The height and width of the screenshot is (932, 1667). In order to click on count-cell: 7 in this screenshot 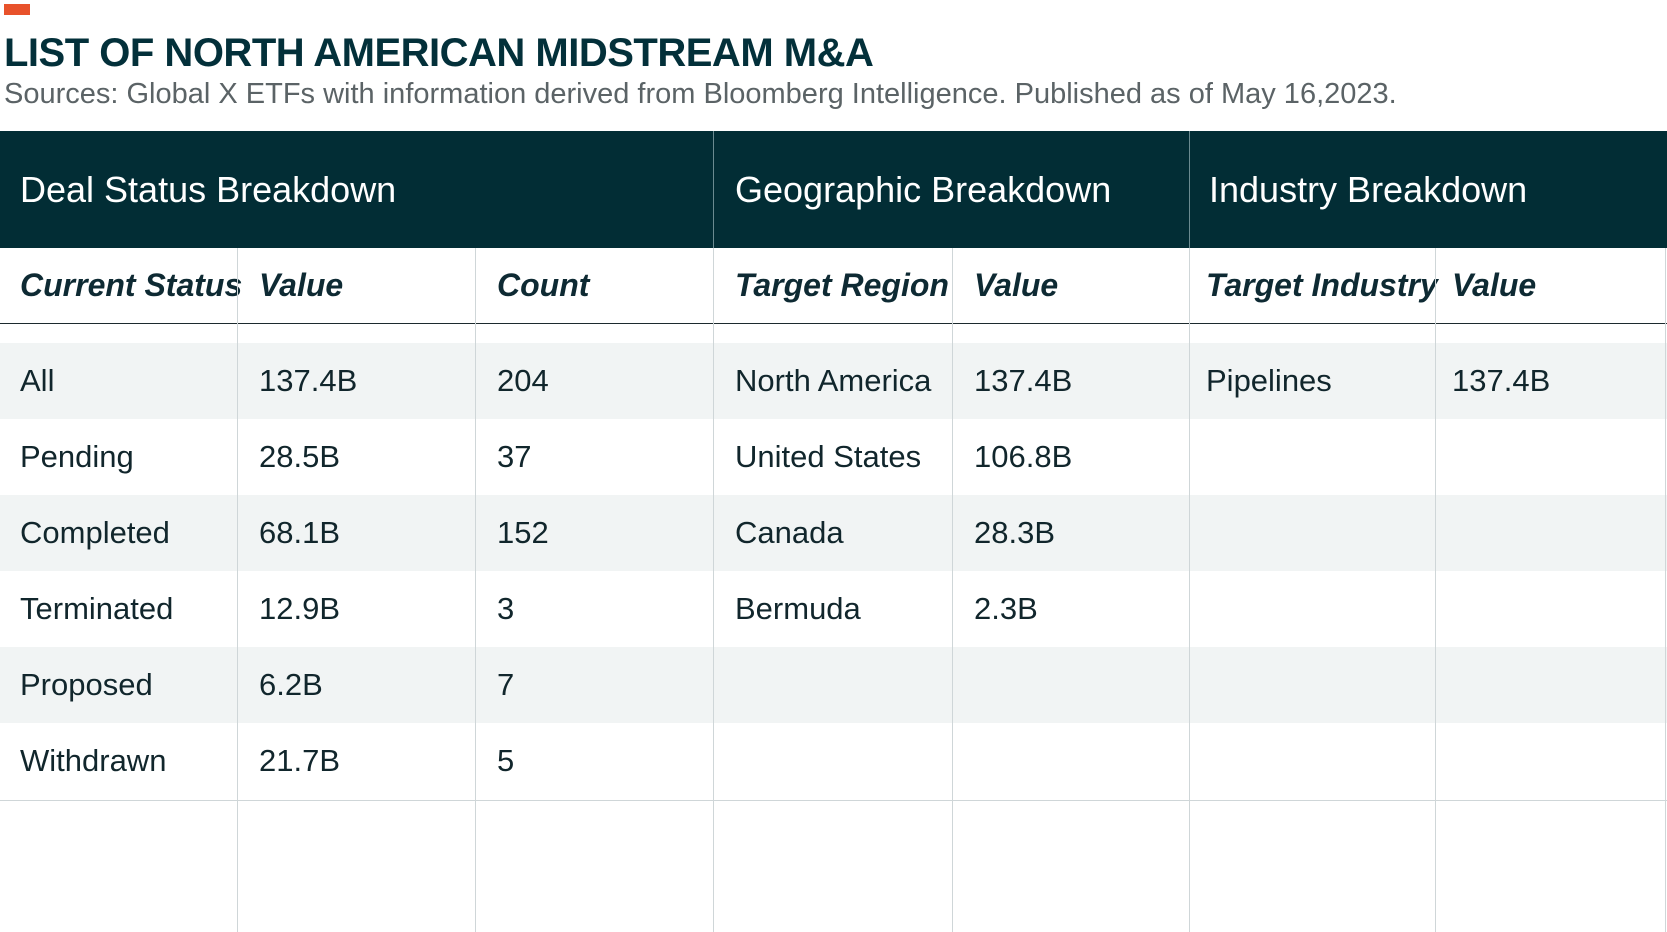, I will do `click(506, 684)`.